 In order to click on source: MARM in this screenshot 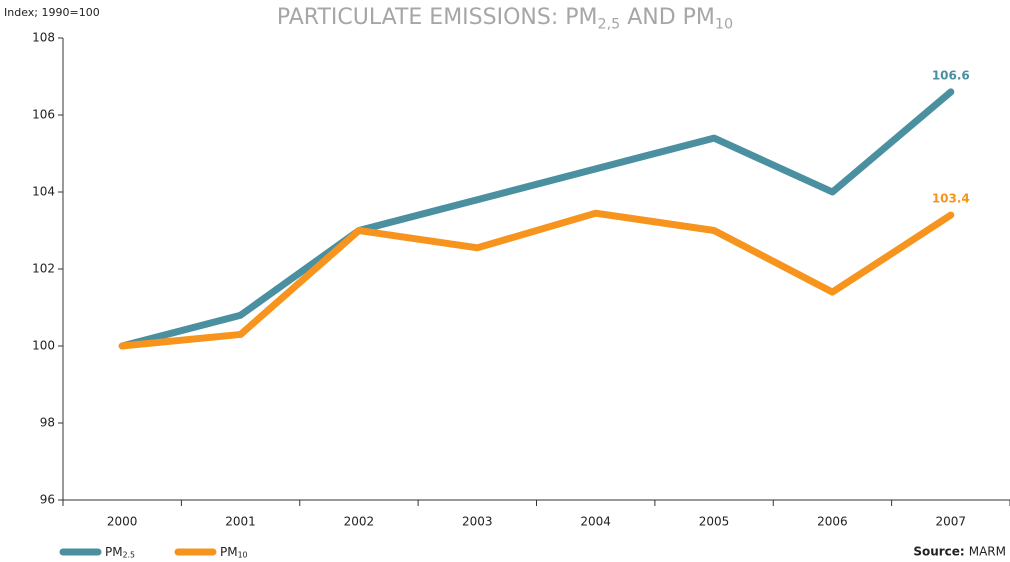, I will do `click(987, 552)`.